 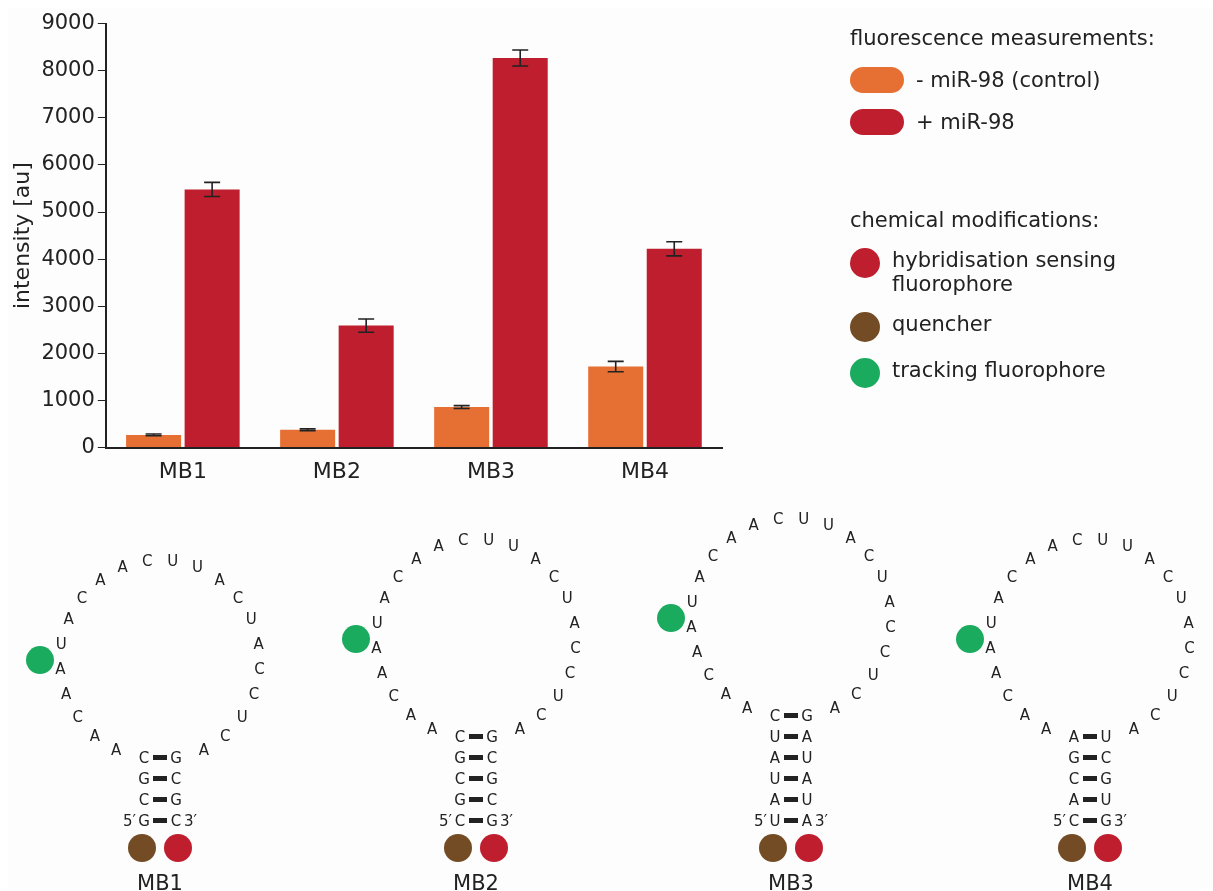 I want to click on text: MB4, so click(x=1090, y=881).